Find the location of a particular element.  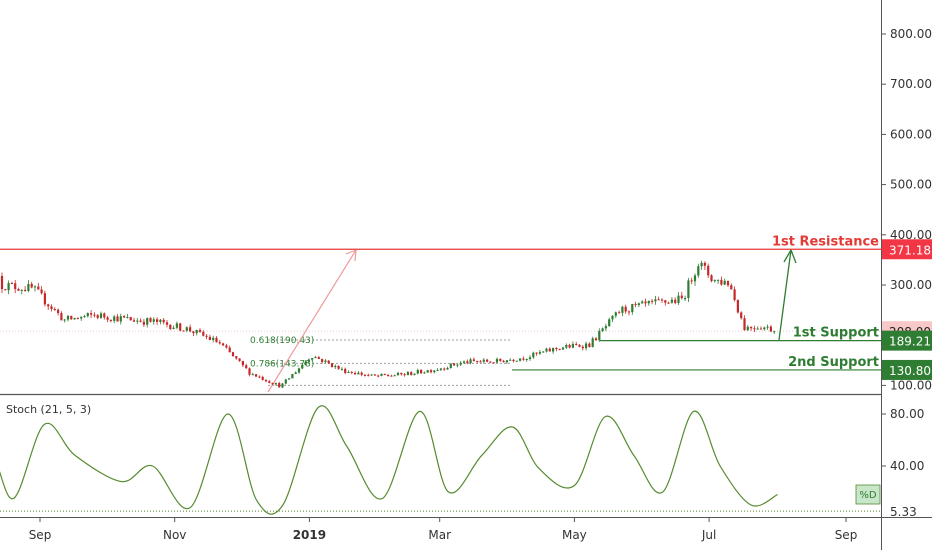

stoch-tick-label: 80.00 is located at coordinates (907, 414).